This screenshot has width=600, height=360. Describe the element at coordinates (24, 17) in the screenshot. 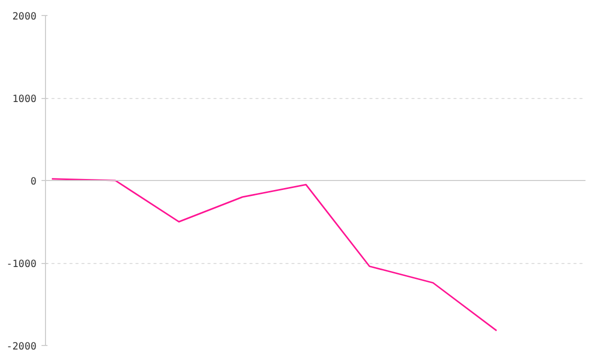

I see `y-tick-label: 2000` at that location.